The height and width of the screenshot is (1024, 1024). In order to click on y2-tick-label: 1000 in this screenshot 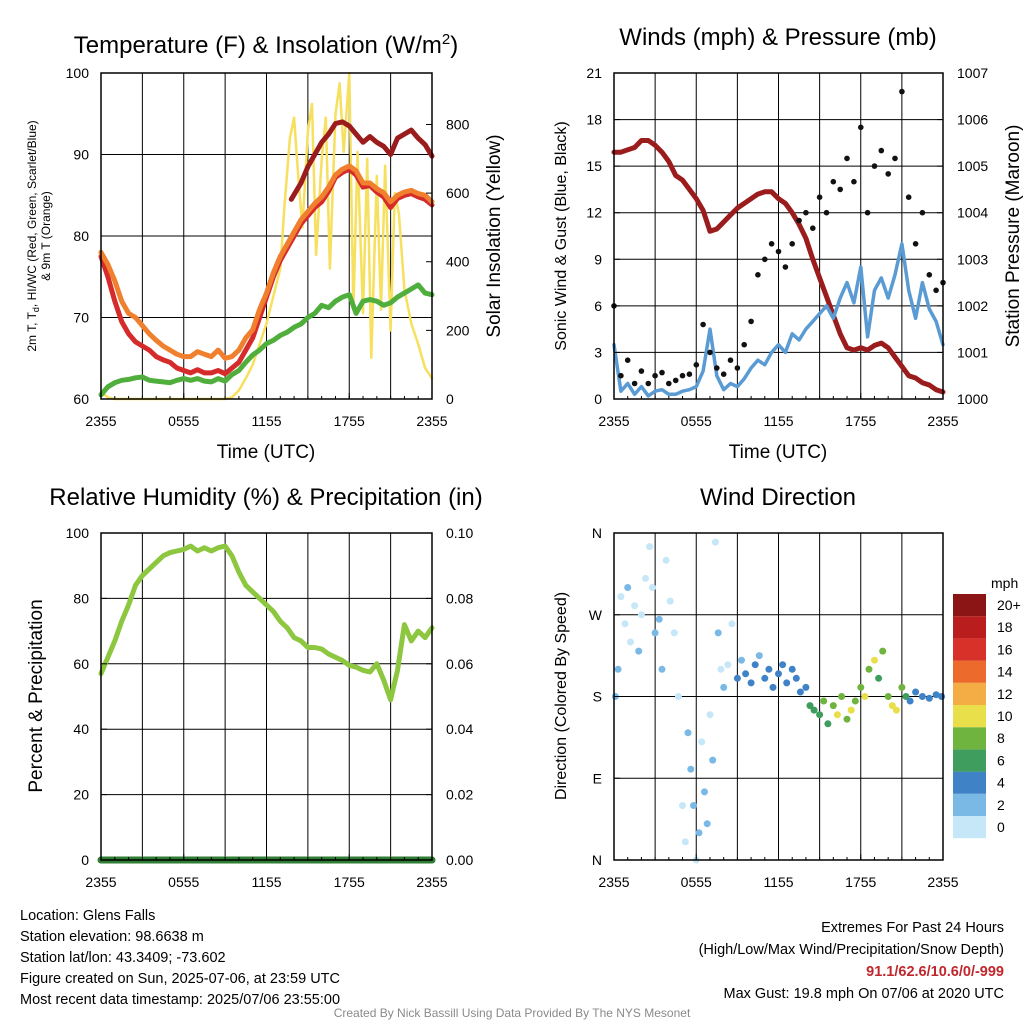, I will do `click(972, 399)`.